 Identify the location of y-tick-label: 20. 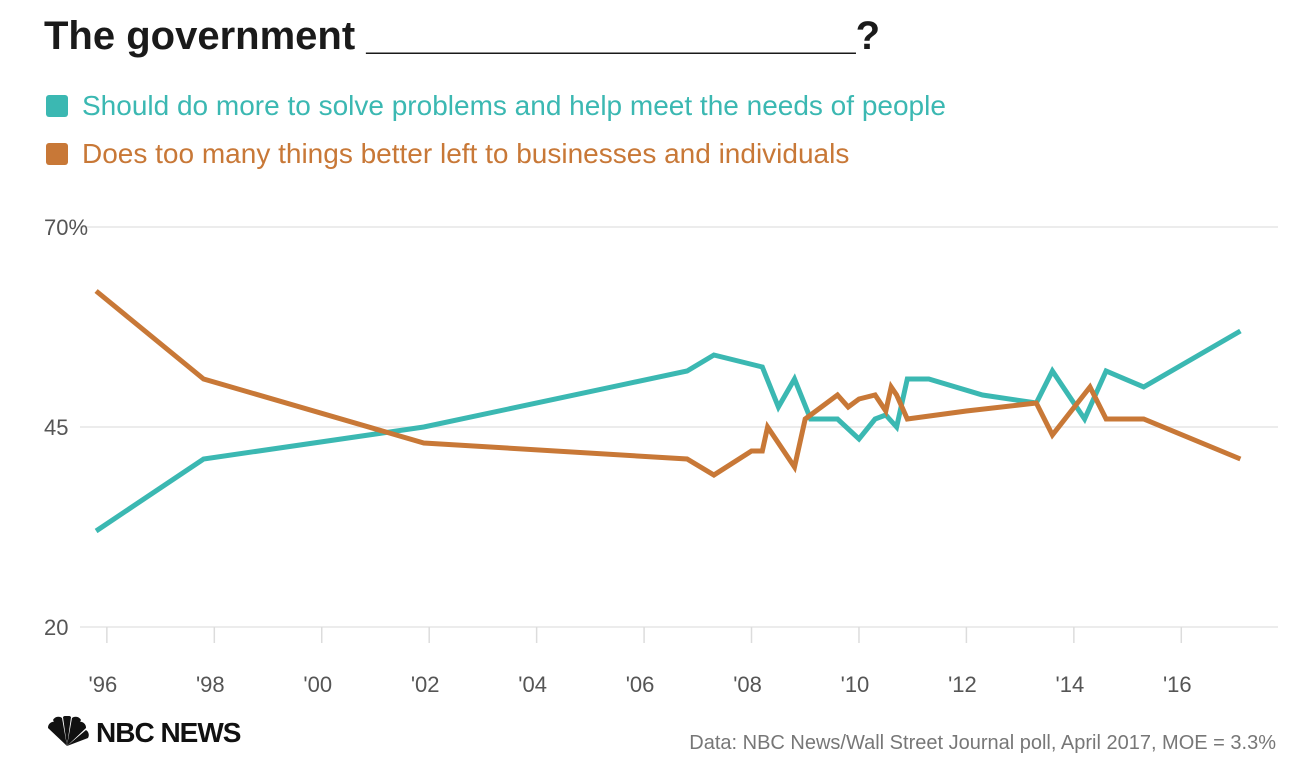
(56, 627).